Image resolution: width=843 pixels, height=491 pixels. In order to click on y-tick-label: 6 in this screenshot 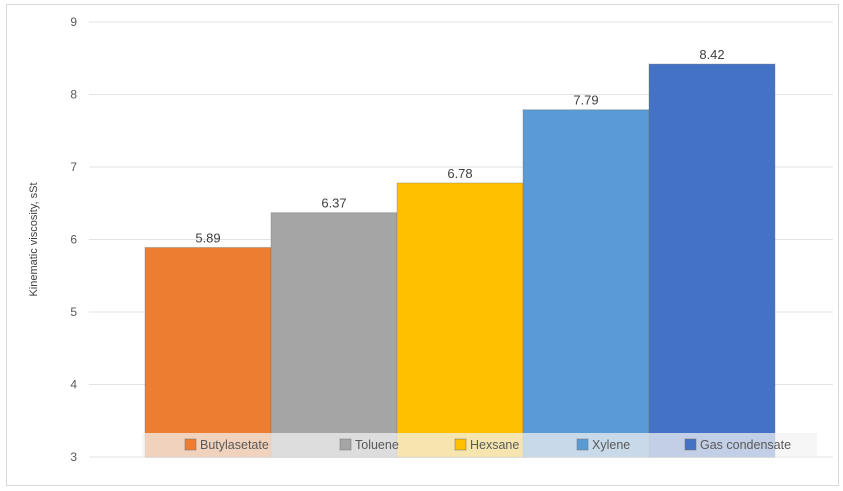, I will do `click(73, 240)`.